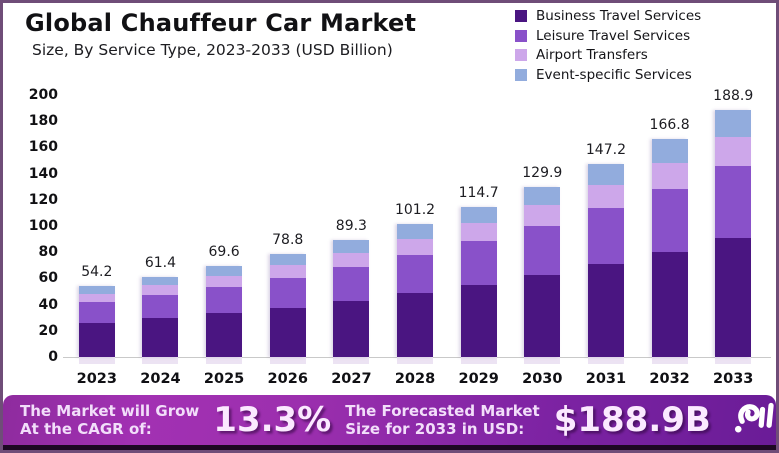  I want to click on cagr-label-line1: The Market will Grow, so click(110, 411).